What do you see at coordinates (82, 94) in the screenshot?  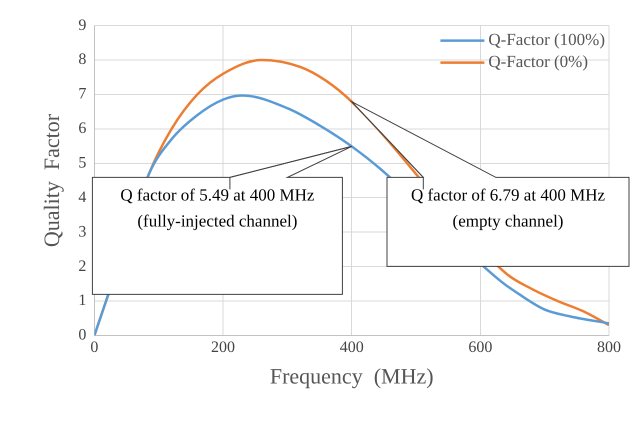 I see `y-tick-label: 7` at bounding box center [82, 94].